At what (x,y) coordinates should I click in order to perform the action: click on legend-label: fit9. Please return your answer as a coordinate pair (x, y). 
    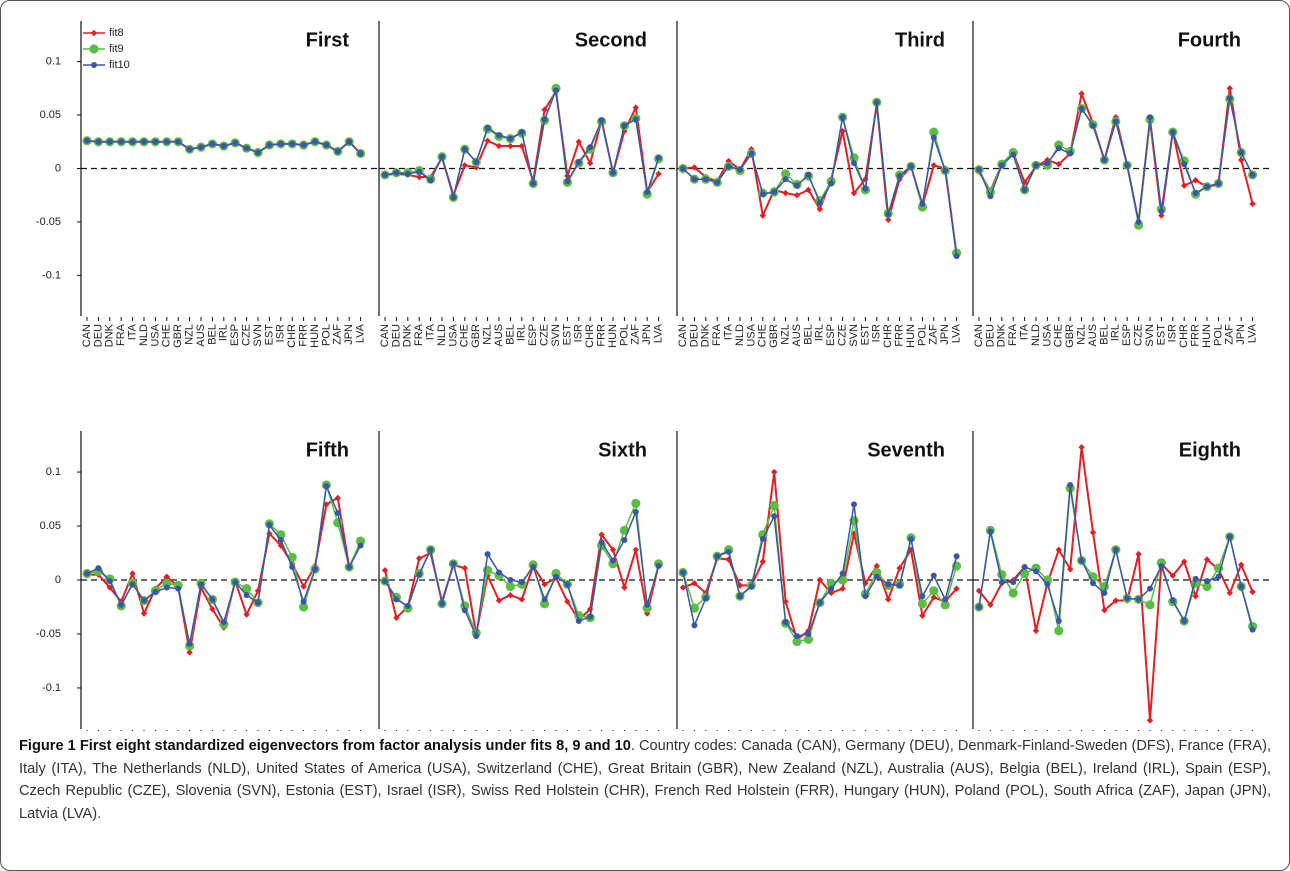
    Looking at the image, I should click on (116, 49).